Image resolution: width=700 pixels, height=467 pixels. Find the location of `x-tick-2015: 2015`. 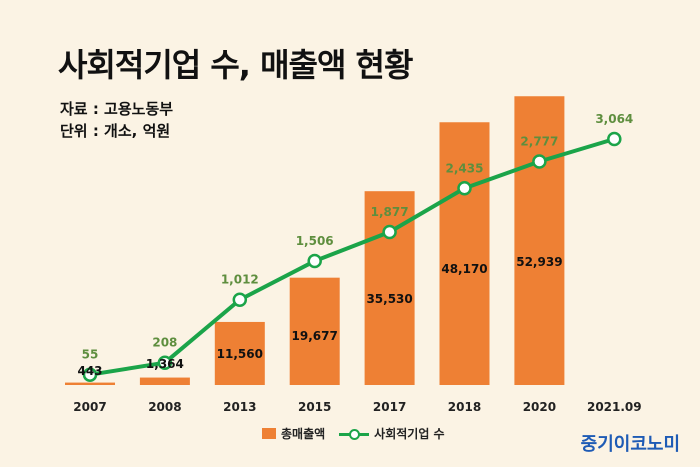

x-tick-2015: 2015 is located at coordinates (314, 407).